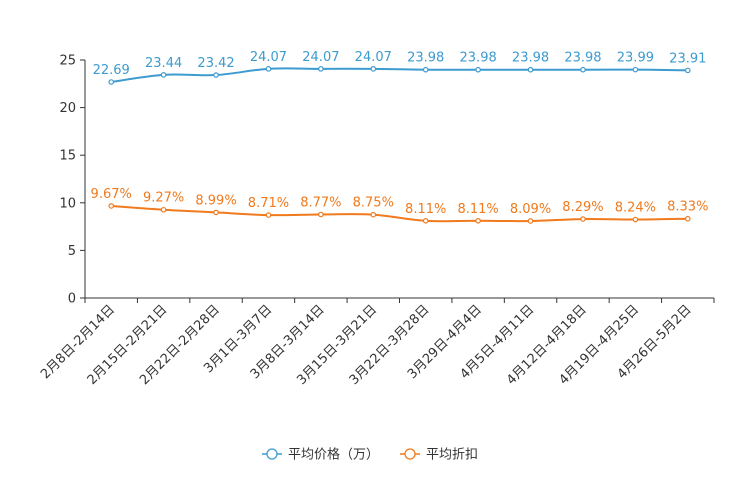 This screenshot has width=744, height=496. What do you see at coordinates (67, 108) in the screenshot?
I see `y-tick-label: 20` at bounding box center [67, 108].